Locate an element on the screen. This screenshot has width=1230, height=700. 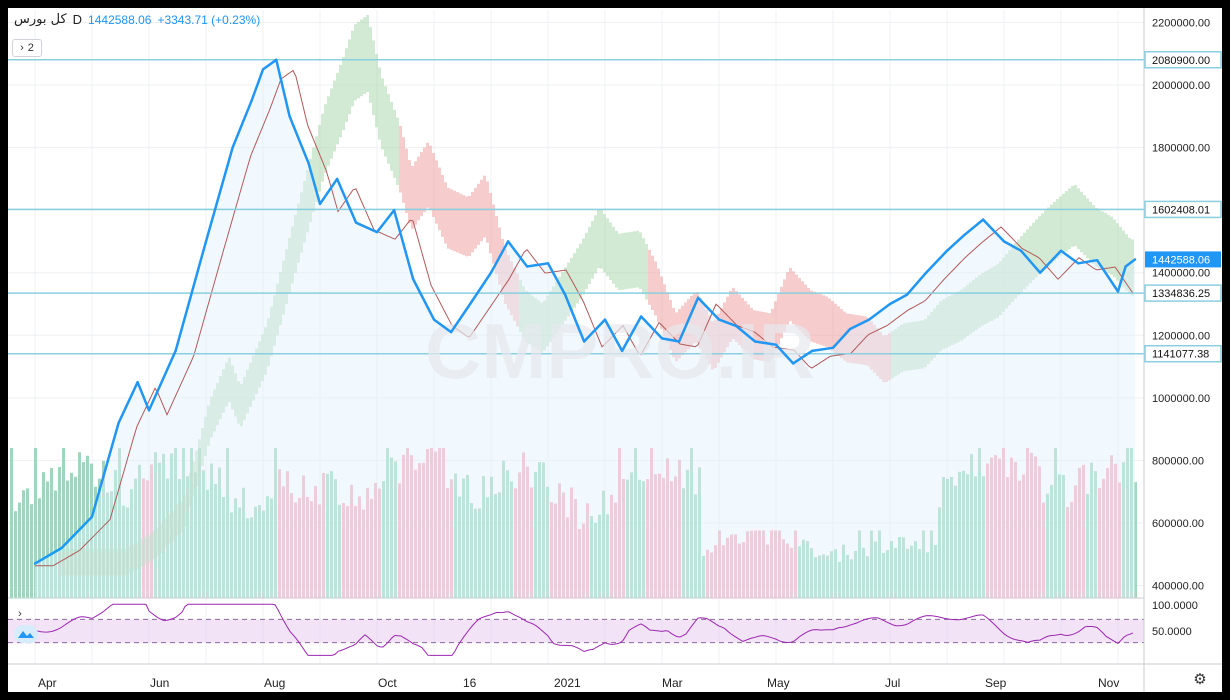
symbol-name: کل بورس is located at coordinates (40, 19).